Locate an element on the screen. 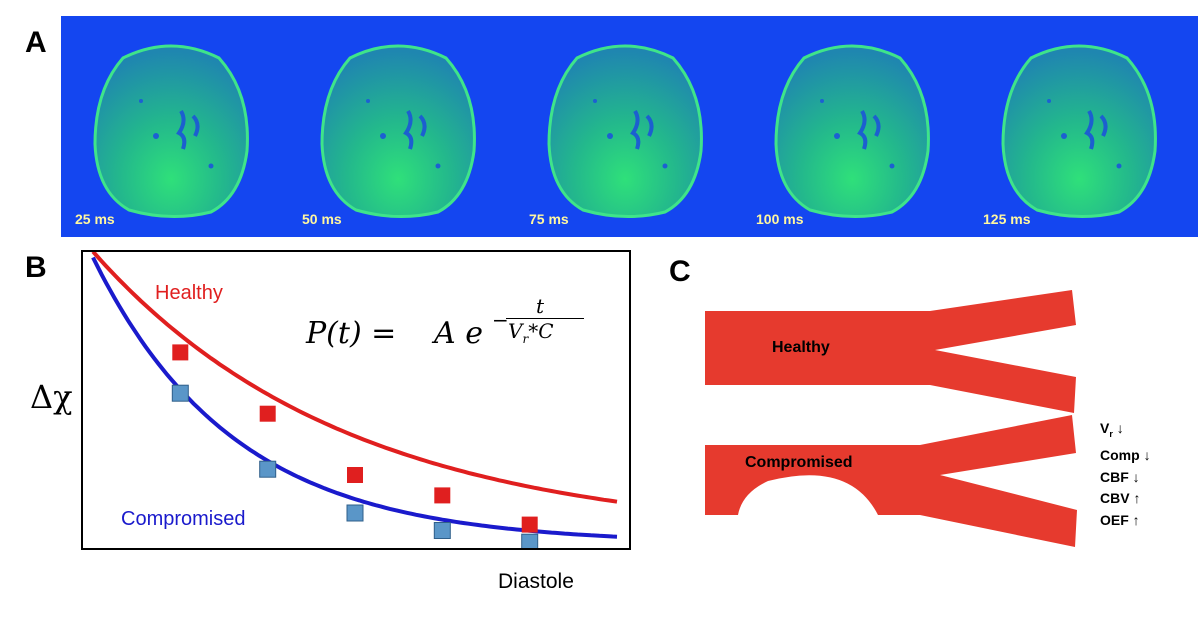 The height and width of the screenshot is (617, 1198). legend-compromised: Compromised is located at coordinates (183, 519).